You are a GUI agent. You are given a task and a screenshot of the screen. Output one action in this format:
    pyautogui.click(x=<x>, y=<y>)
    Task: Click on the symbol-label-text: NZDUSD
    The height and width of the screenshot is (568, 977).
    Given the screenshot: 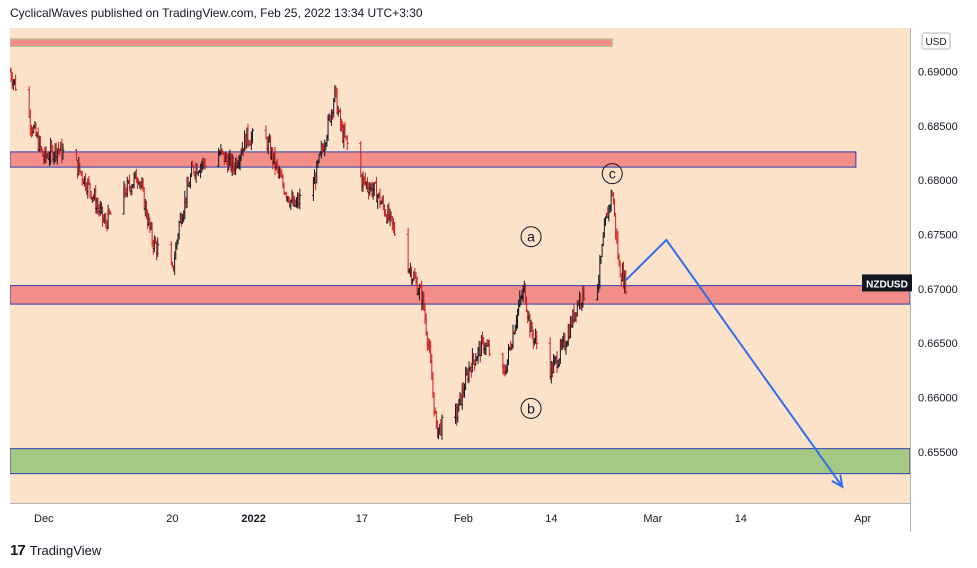 What is the action you would take?
    pyautogui.click(x=887, y=284)
    